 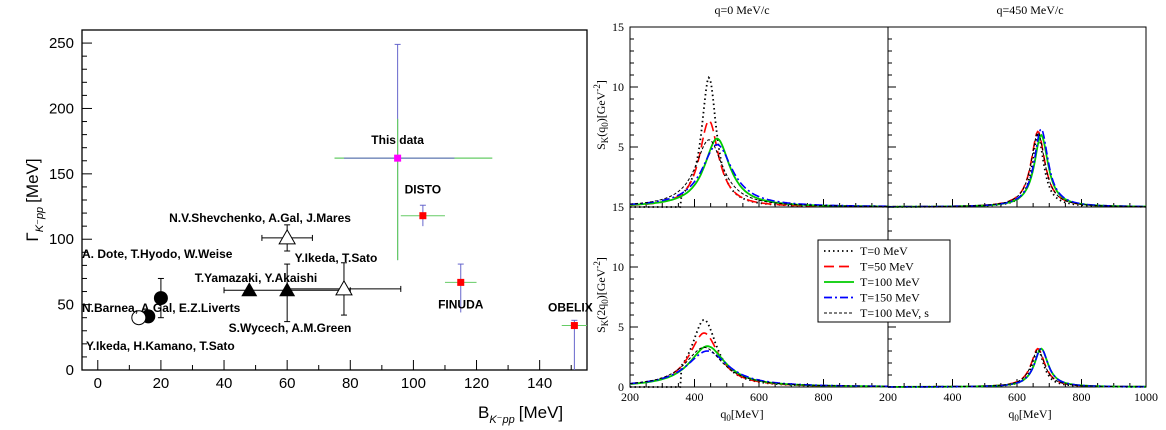 I want to click on left-y-tick-label: 50, so click(x=65, y=305).